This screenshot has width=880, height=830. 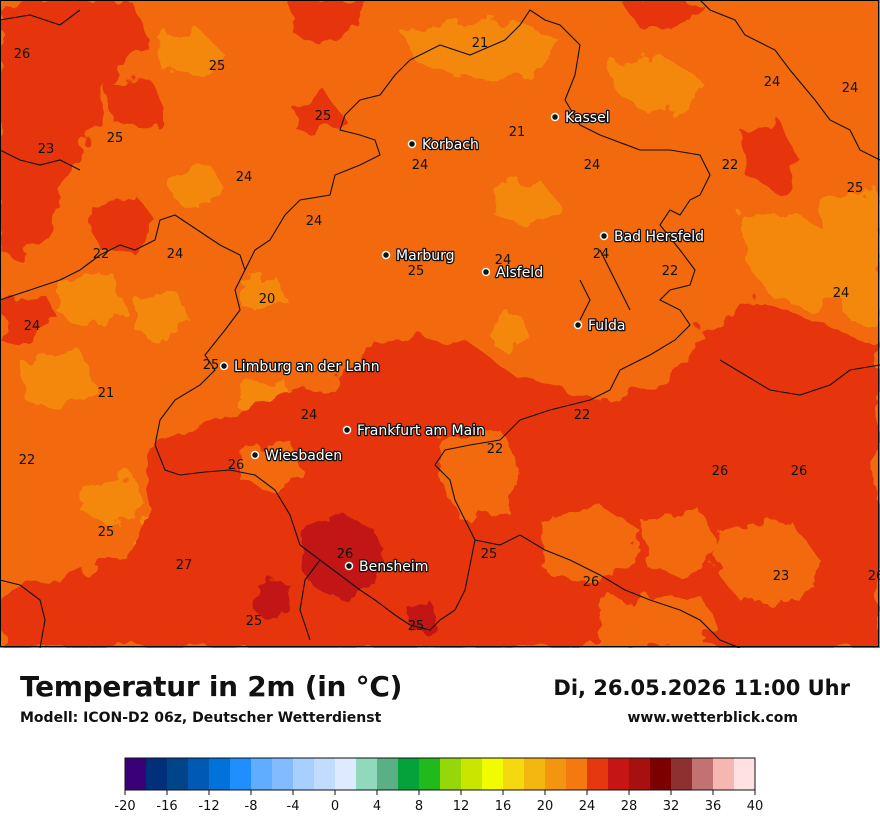 What do you see at coordinates (629, 806) in the screenshot?
I see `legend-tick-label: 28` at bounding box center [629, 806].